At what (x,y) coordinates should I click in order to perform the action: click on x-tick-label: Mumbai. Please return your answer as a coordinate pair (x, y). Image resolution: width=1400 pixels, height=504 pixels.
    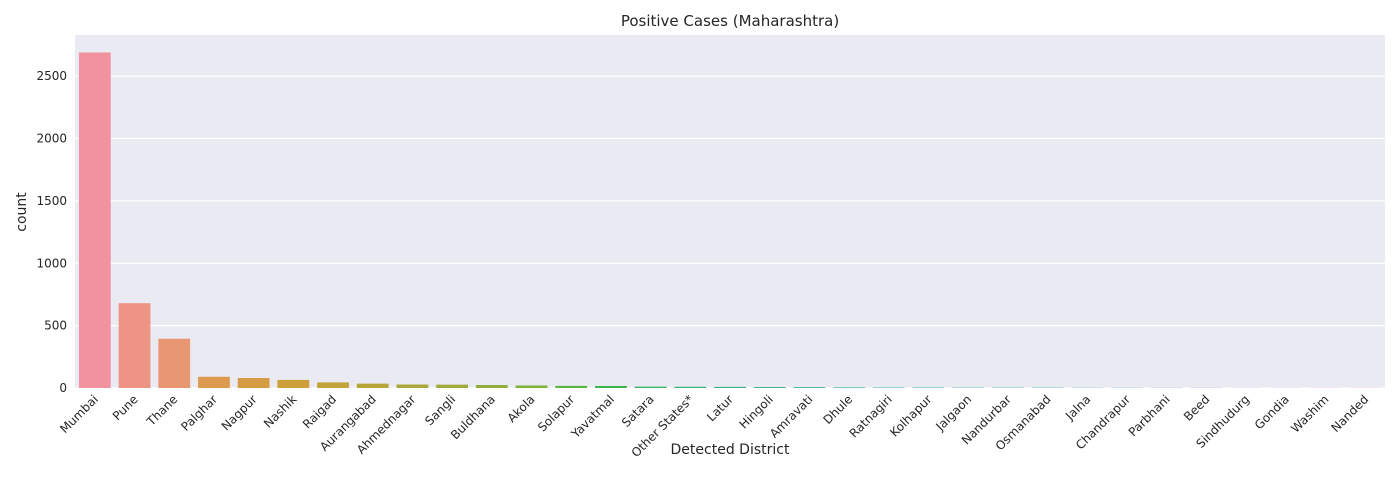
    Looking at the image, I should click on (79, 414).